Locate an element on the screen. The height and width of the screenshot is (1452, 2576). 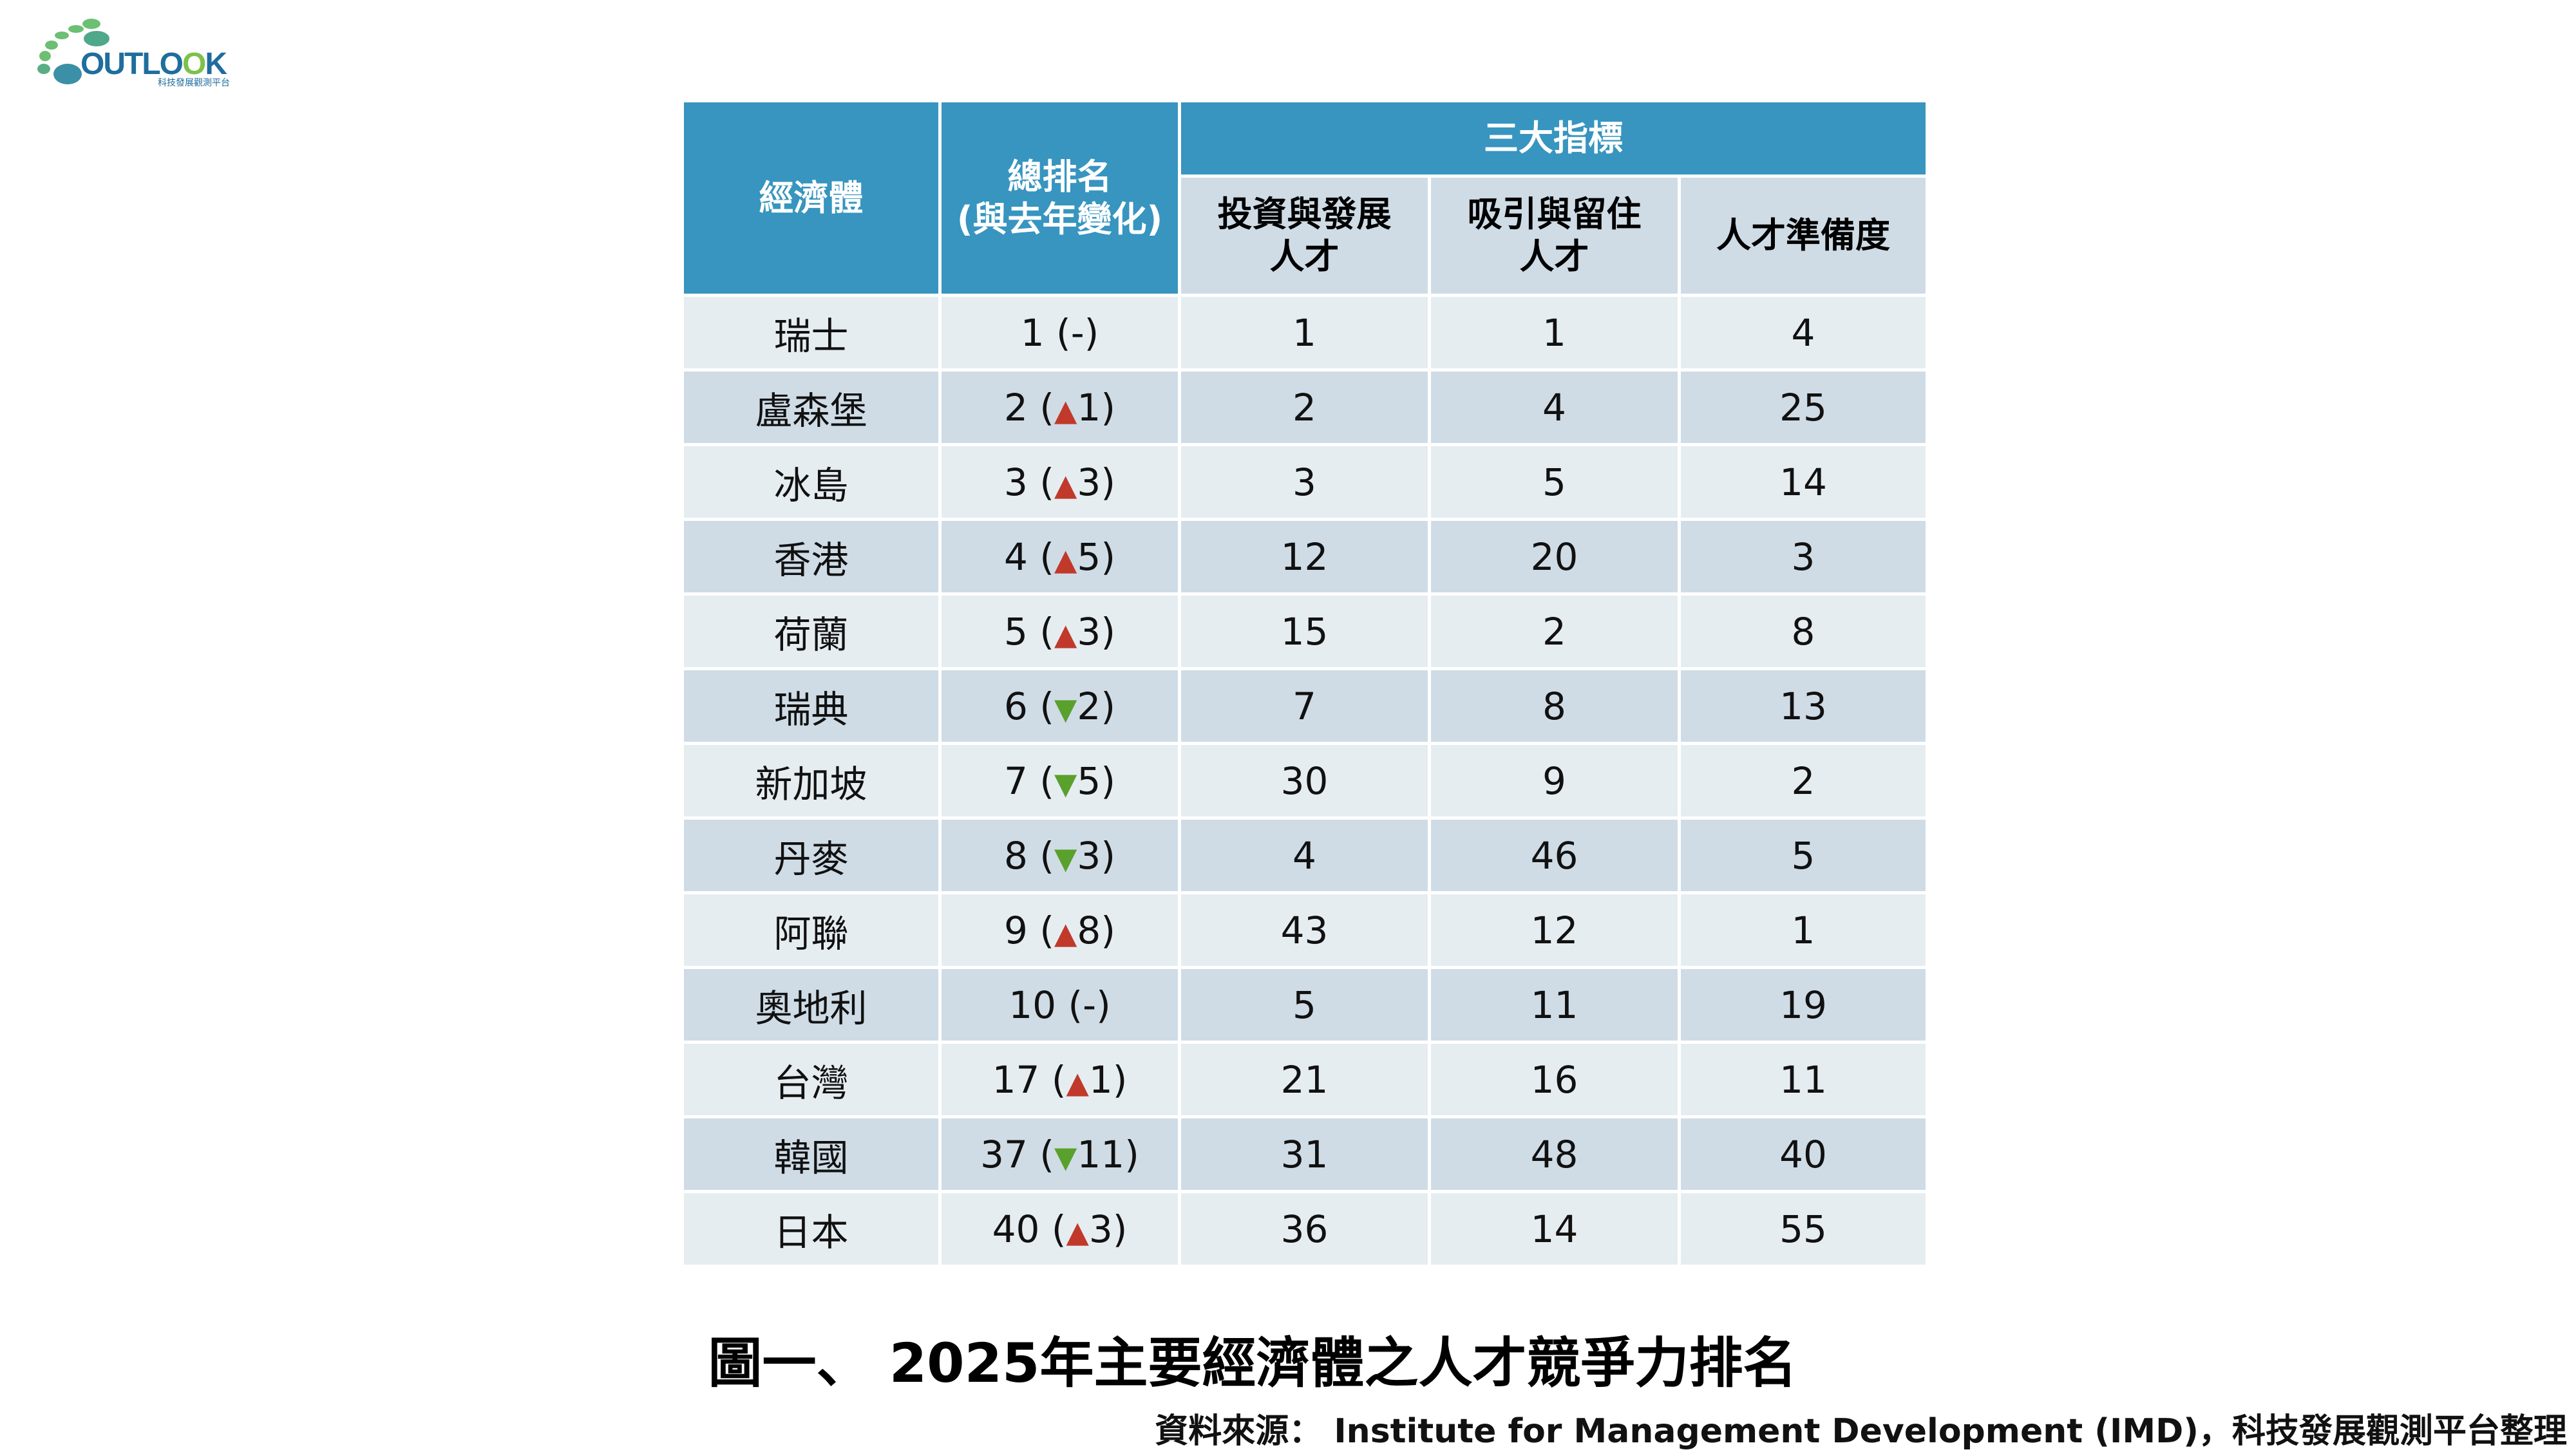
cell-indicator-1: 5 is located at coordinates (1304, 1005).